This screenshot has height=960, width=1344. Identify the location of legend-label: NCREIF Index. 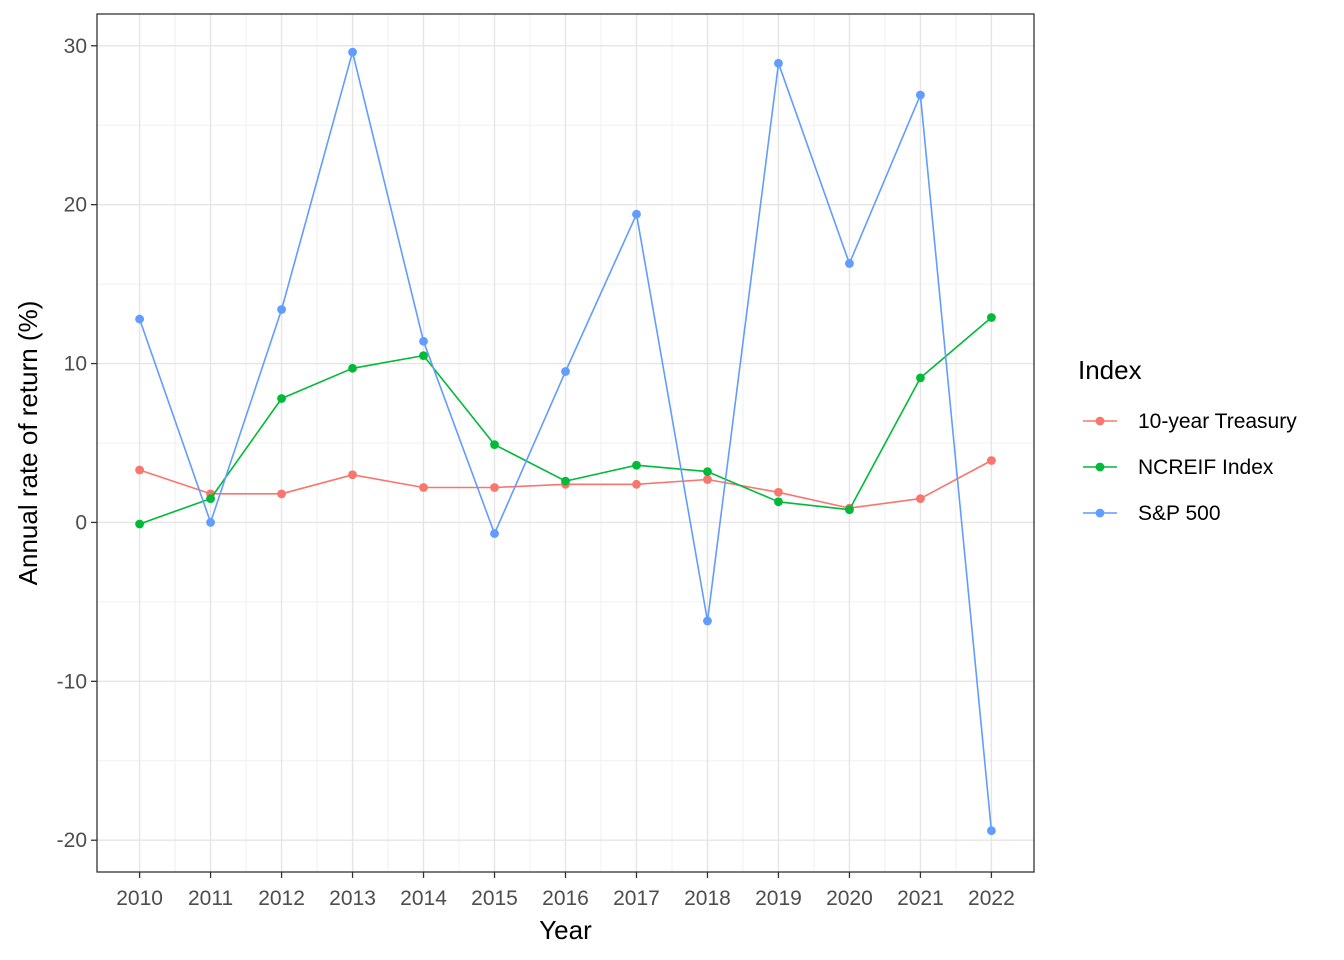
(1206, 467).